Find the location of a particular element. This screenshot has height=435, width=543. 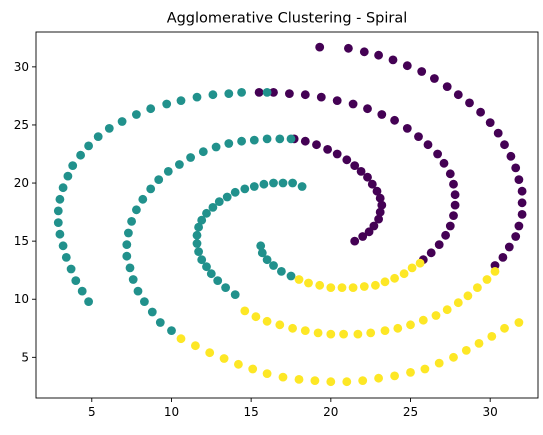

chart-title: Agglomerative Clustering - Spiral is located at coordinates (287, 19).